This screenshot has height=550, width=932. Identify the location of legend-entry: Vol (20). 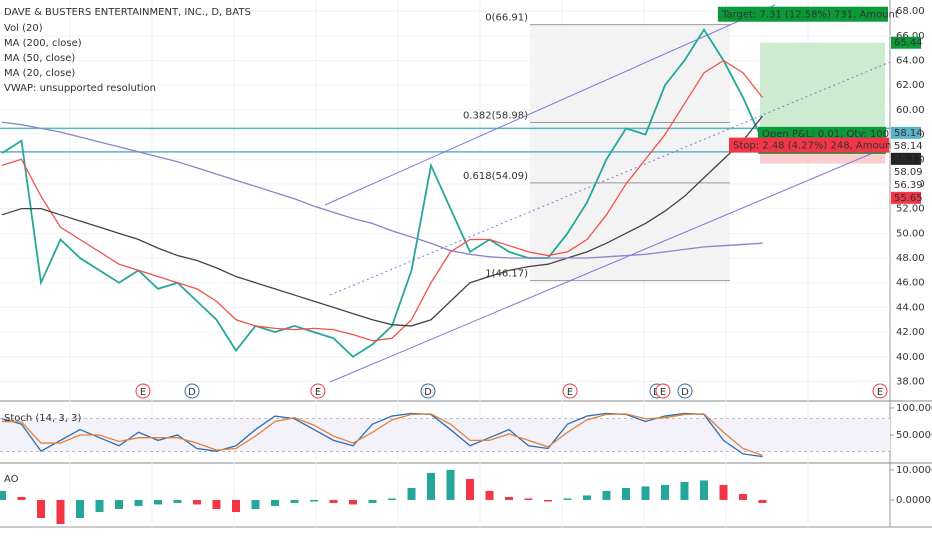
(23, 28).